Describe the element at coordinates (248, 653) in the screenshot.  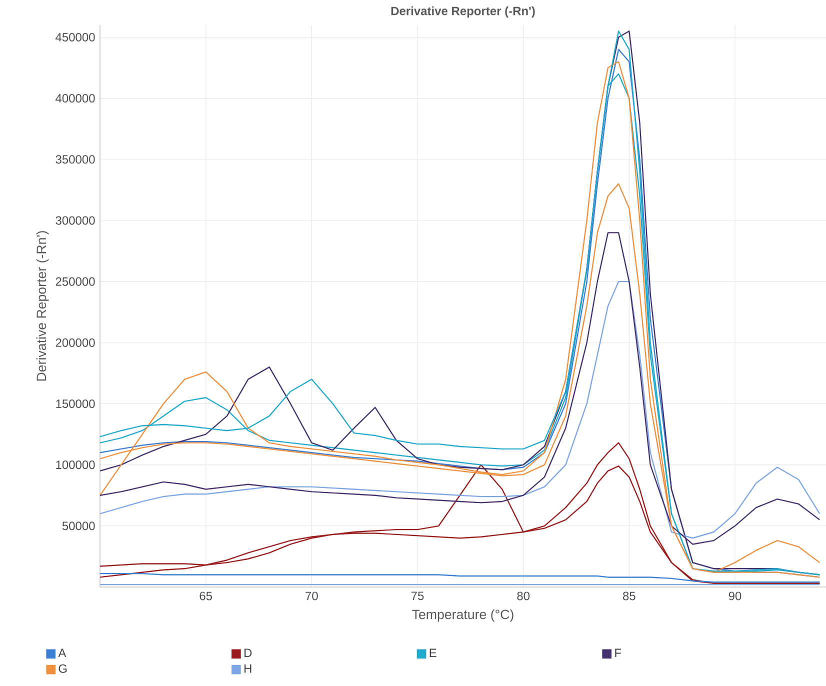
I see `legend-label: D` at that location.